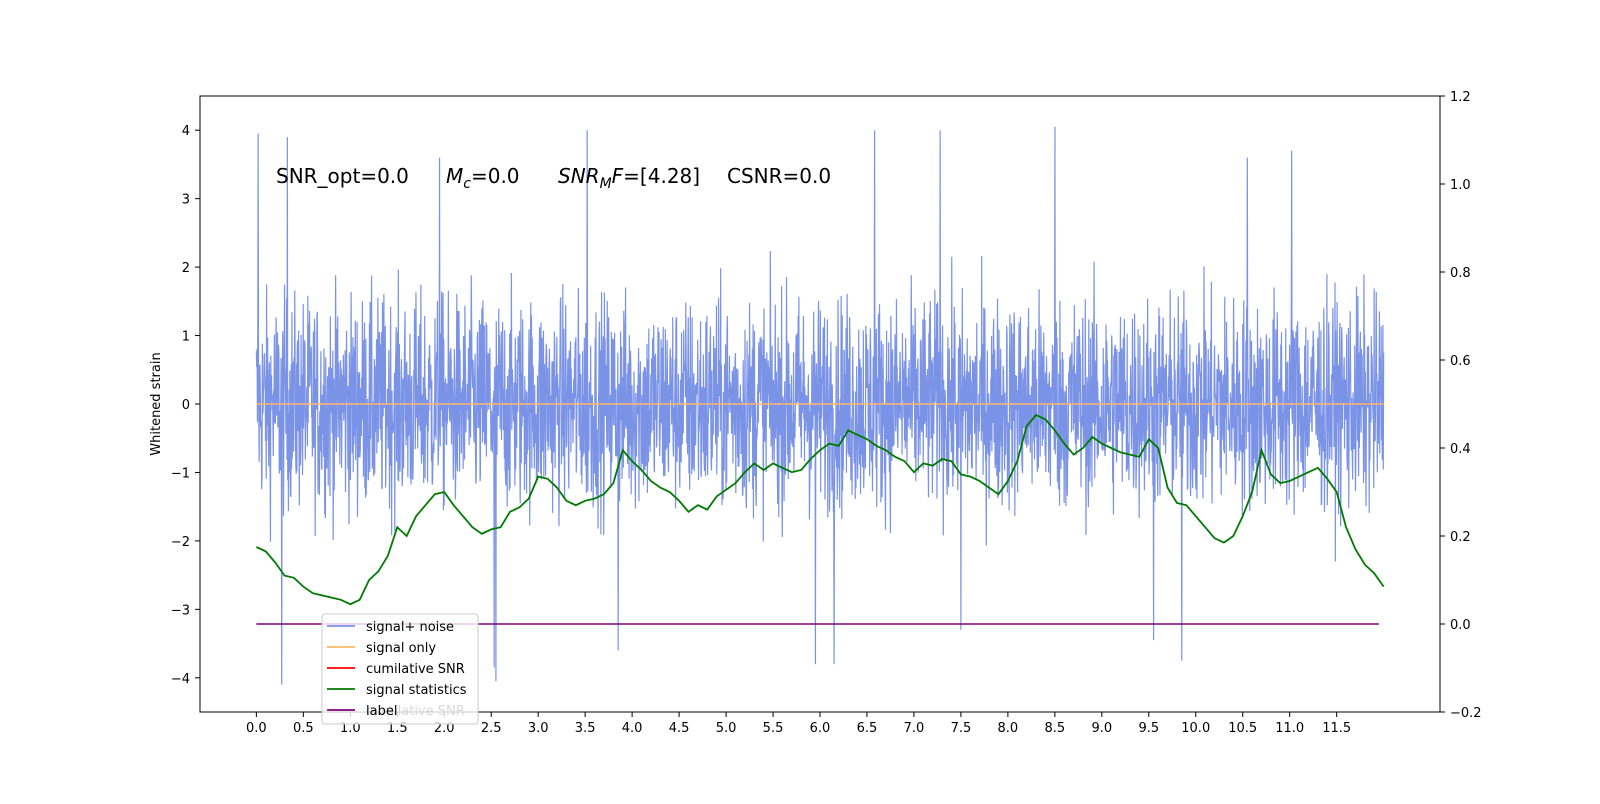 The image size is (1600, 804). Describe the element at coordinates (491, 728) in the screenshot. I see `x-tick-label: 2.5` at that location.